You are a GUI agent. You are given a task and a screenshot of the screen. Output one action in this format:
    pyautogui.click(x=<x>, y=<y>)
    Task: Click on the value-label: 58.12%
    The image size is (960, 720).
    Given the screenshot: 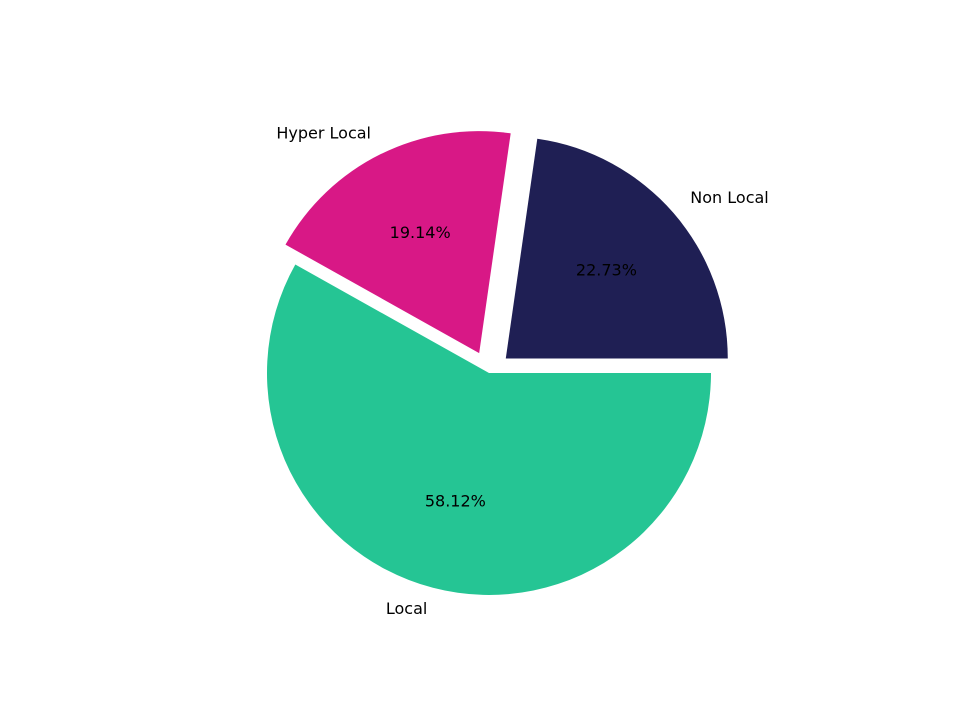 What is the action you would take?
    pyautogui.click(x=455, y=500)
    